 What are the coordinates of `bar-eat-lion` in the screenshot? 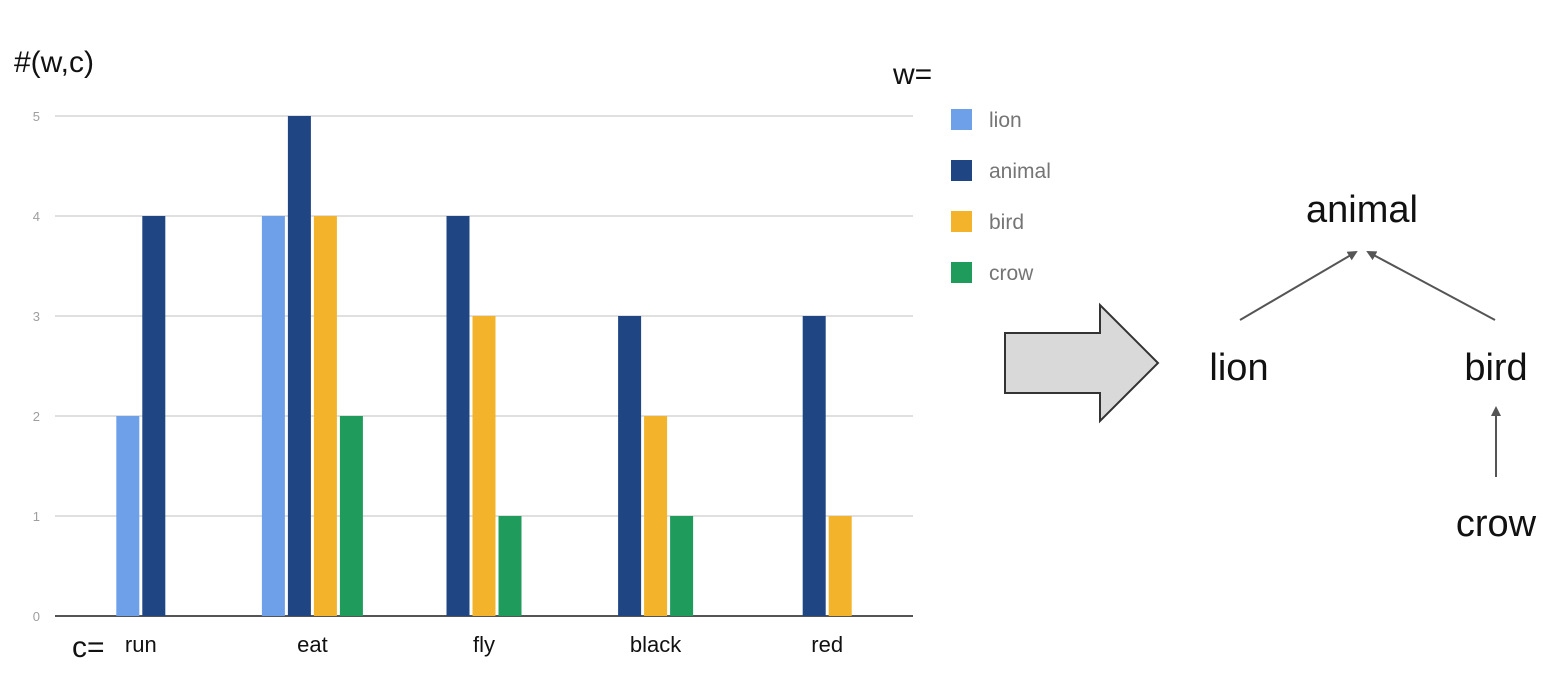 It's located at (273, 416).